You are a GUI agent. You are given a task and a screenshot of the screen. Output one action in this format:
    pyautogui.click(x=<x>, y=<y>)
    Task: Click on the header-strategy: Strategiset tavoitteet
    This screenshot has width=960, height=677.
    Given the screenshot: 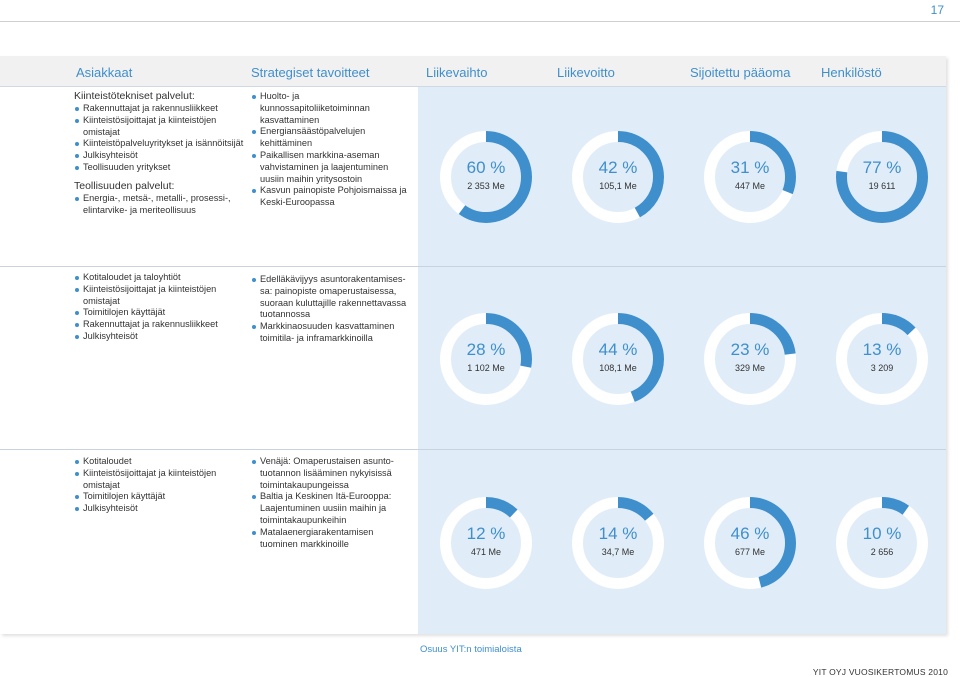 What is the action you would take?
    pyautogui.click(x=310, y=72)
    